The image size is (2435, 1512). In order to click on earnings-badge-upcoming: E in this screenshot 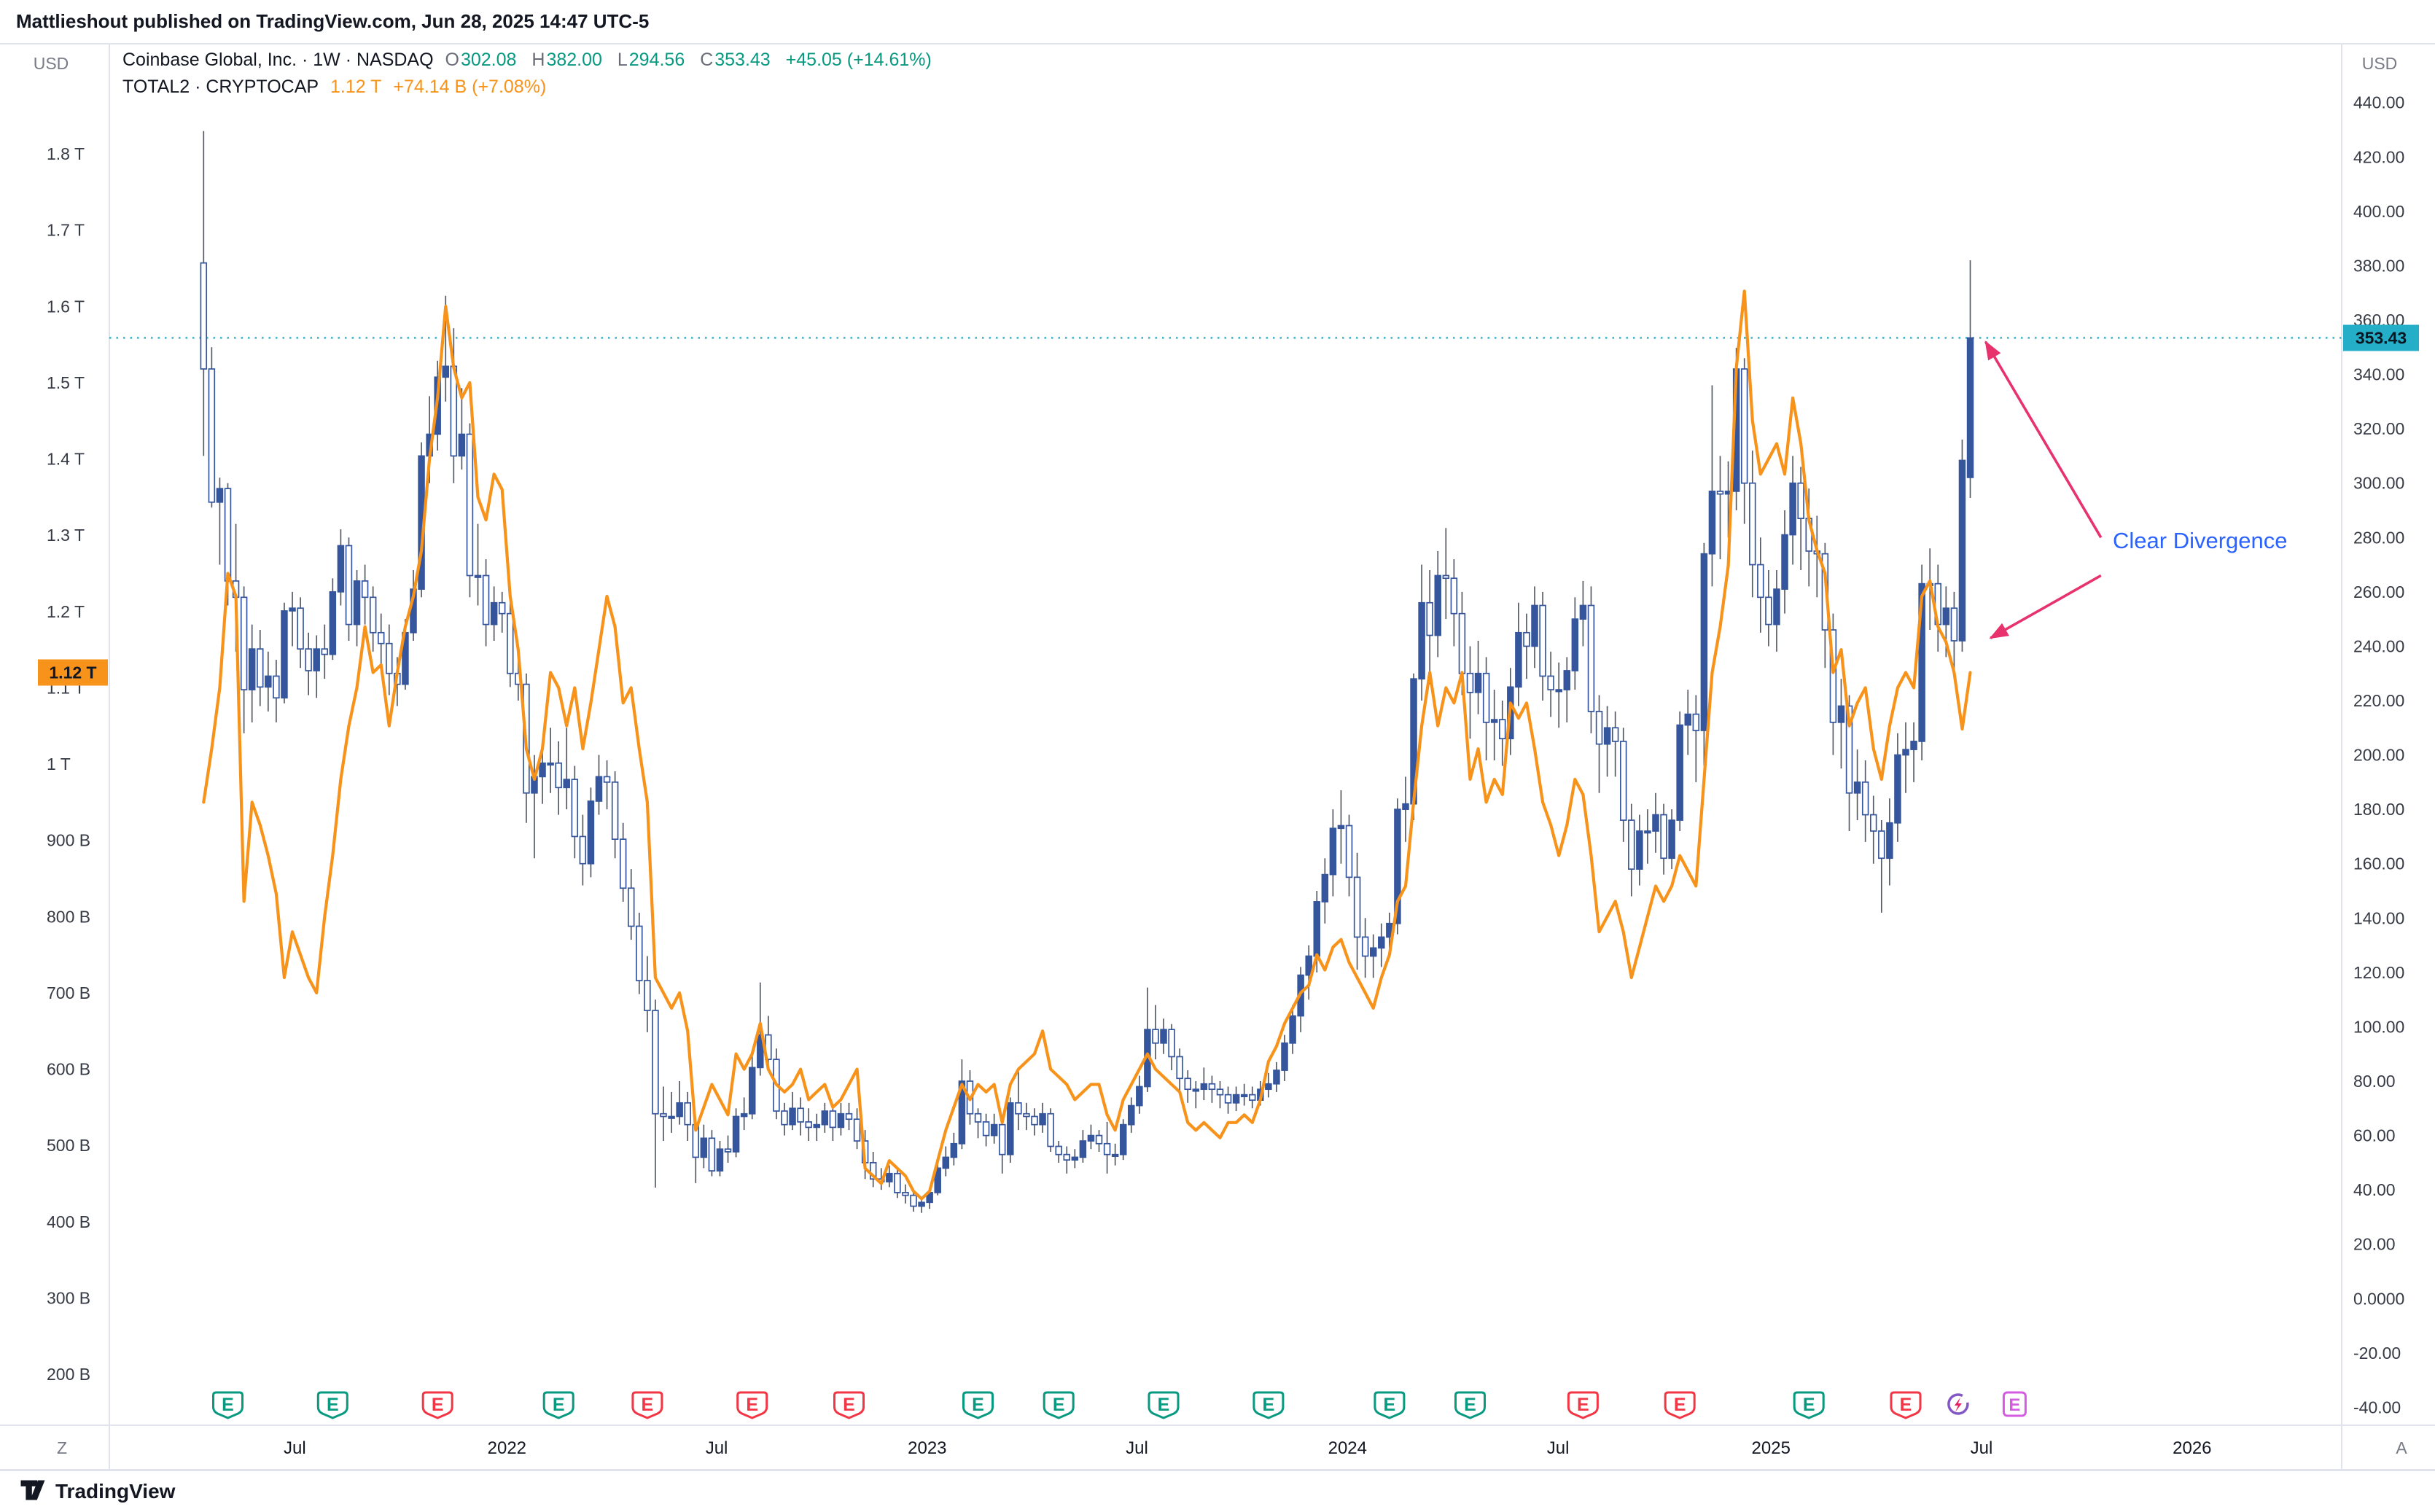, I will do `click(2014, 1404)`.